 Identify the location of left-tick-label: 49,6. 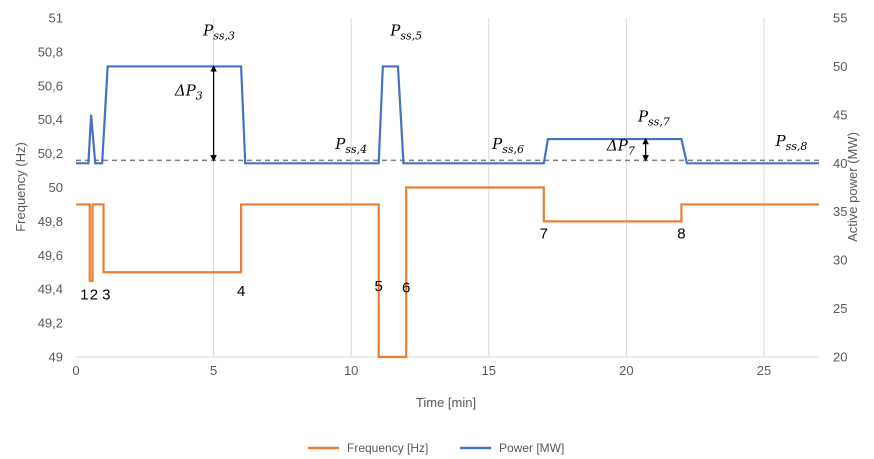
(50, 255).